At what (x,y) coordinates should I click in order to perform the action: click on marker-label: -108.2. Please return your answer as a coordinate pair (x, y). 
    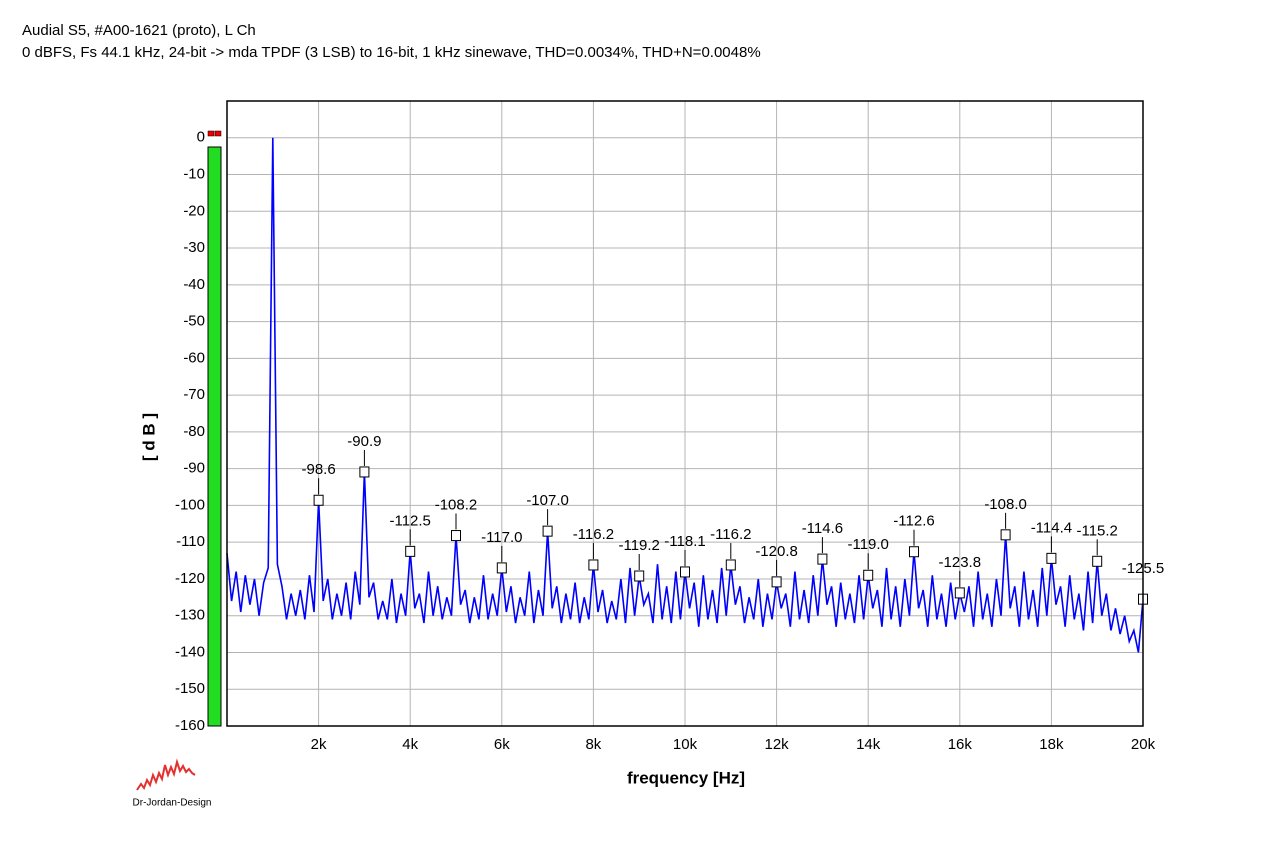
    Looking at the image, I should click on (456, 505).